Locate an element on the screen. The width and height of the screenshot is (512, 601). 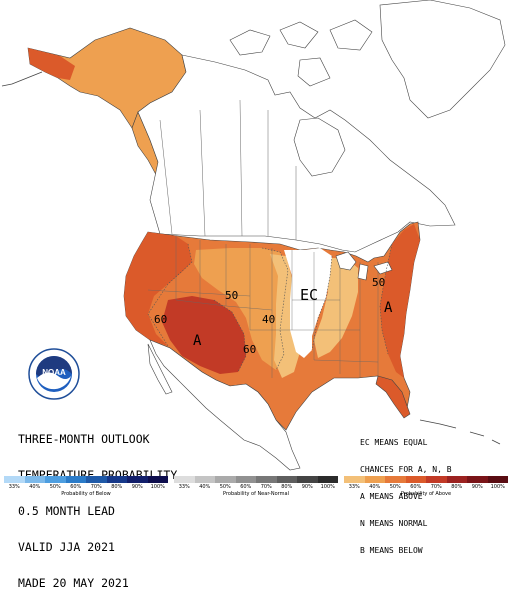
plains-above-40-area is located at coordinates (241, 309).